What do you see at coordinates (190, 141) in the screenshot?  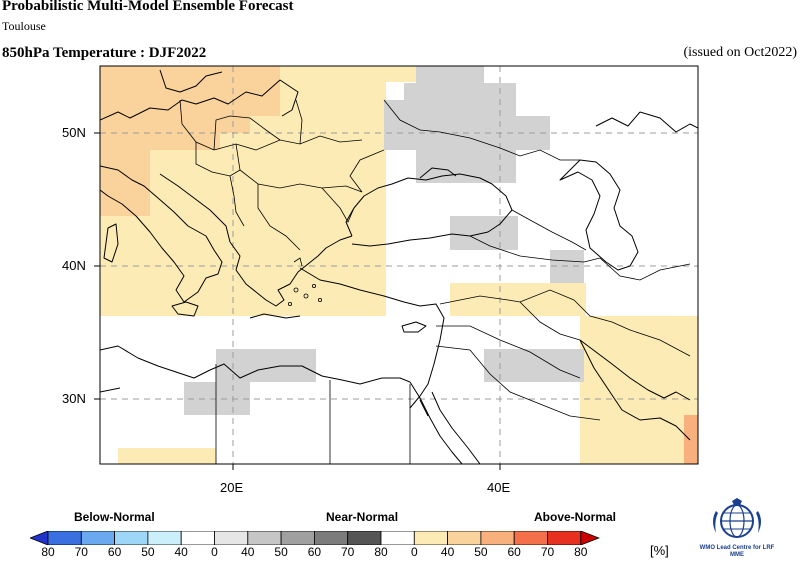 I see `above-normal-medium-cells` at bounding box center [190, 141].